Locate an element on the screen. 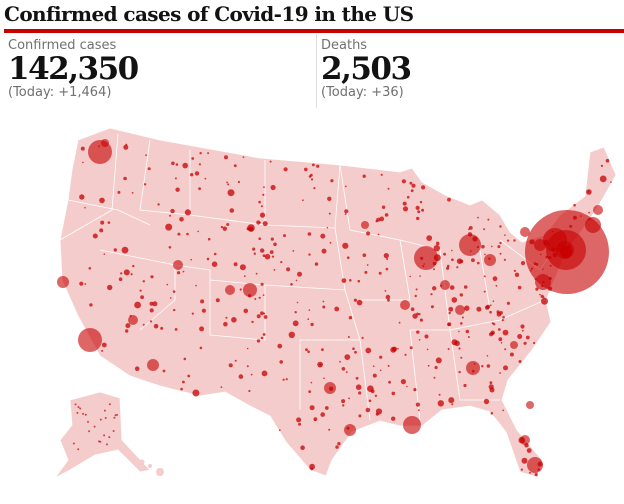 The height and width of the screenshot is (504, 624). confirmed-cases-today: (Today: +1,464) is located at coordinates (60, 92).